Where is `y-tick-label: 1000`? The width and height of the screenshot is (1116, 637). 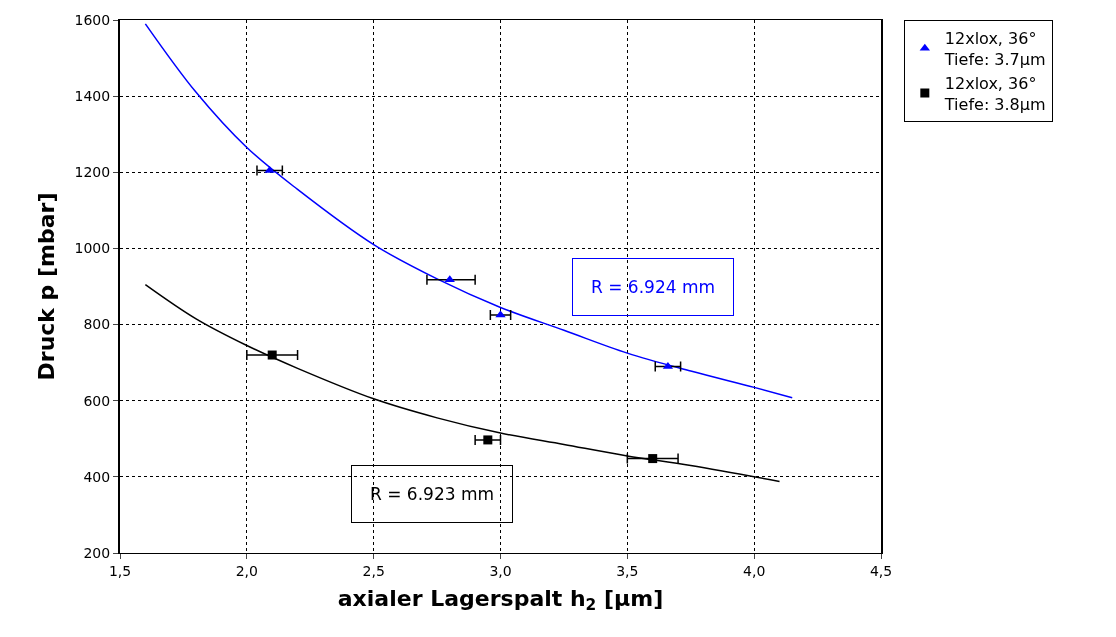 y-tick-label: 1000 is located at coordinates (92, 248).